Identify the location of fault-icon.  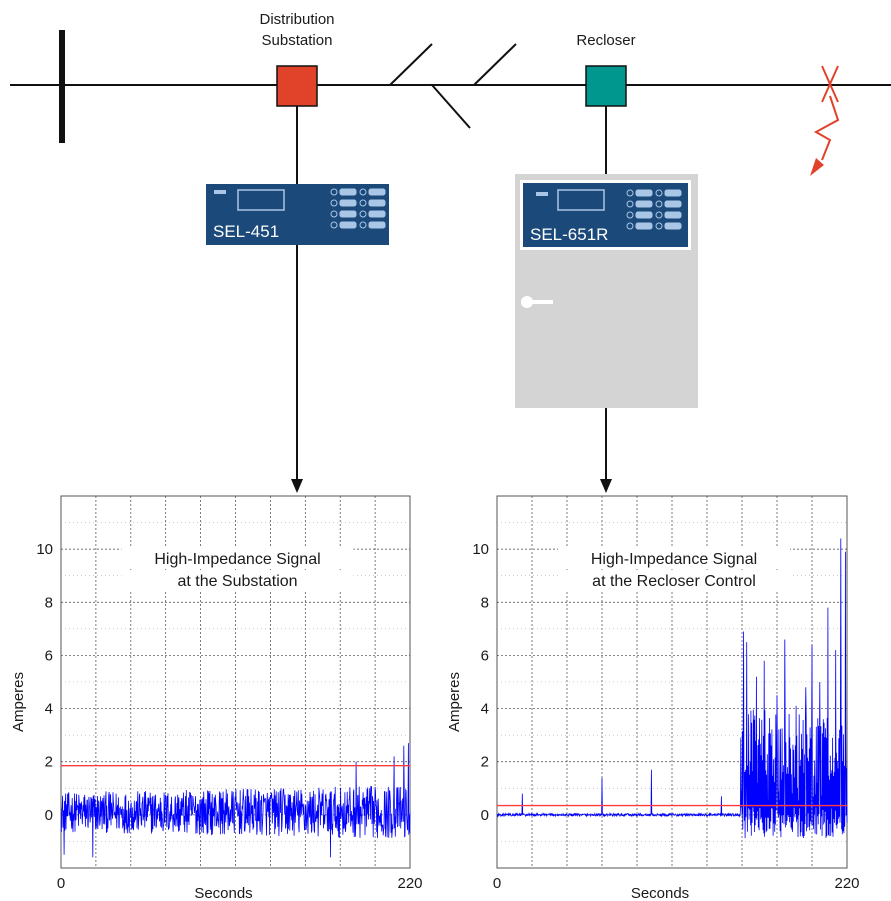
(825, 120).